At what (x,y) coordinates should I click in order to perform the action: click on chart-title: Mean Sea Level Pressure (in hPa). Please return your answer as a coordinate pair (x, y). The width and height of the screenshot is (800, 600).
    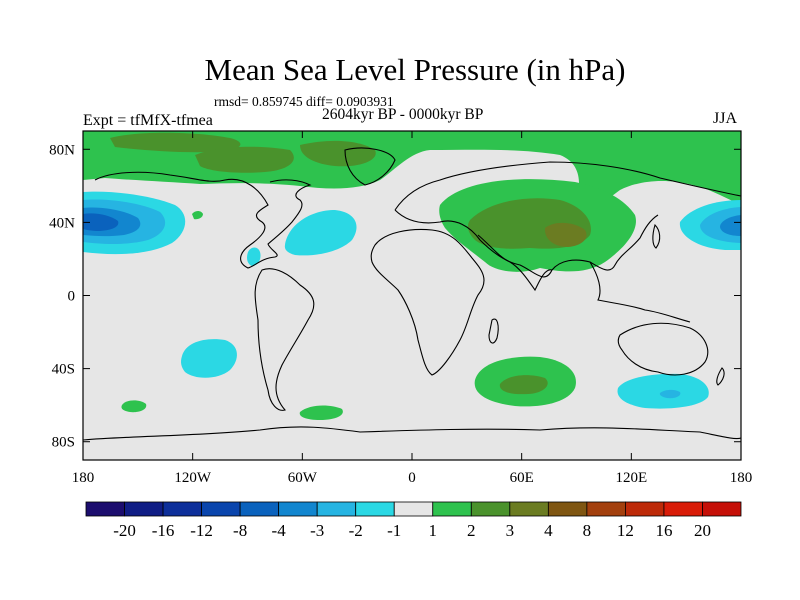
    Looking at the image, I should click on (415, 69).